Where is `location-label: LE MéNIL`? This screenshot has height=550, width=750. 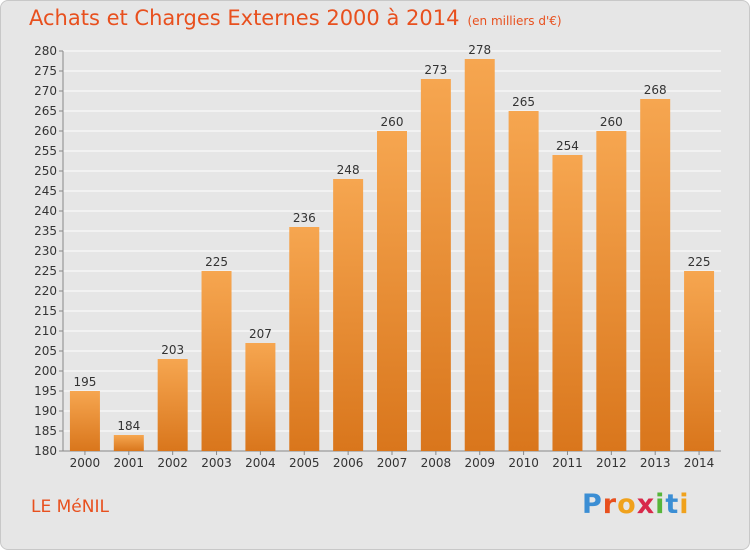
location-label: LE MéNIL is located at coordinates (70, 507).